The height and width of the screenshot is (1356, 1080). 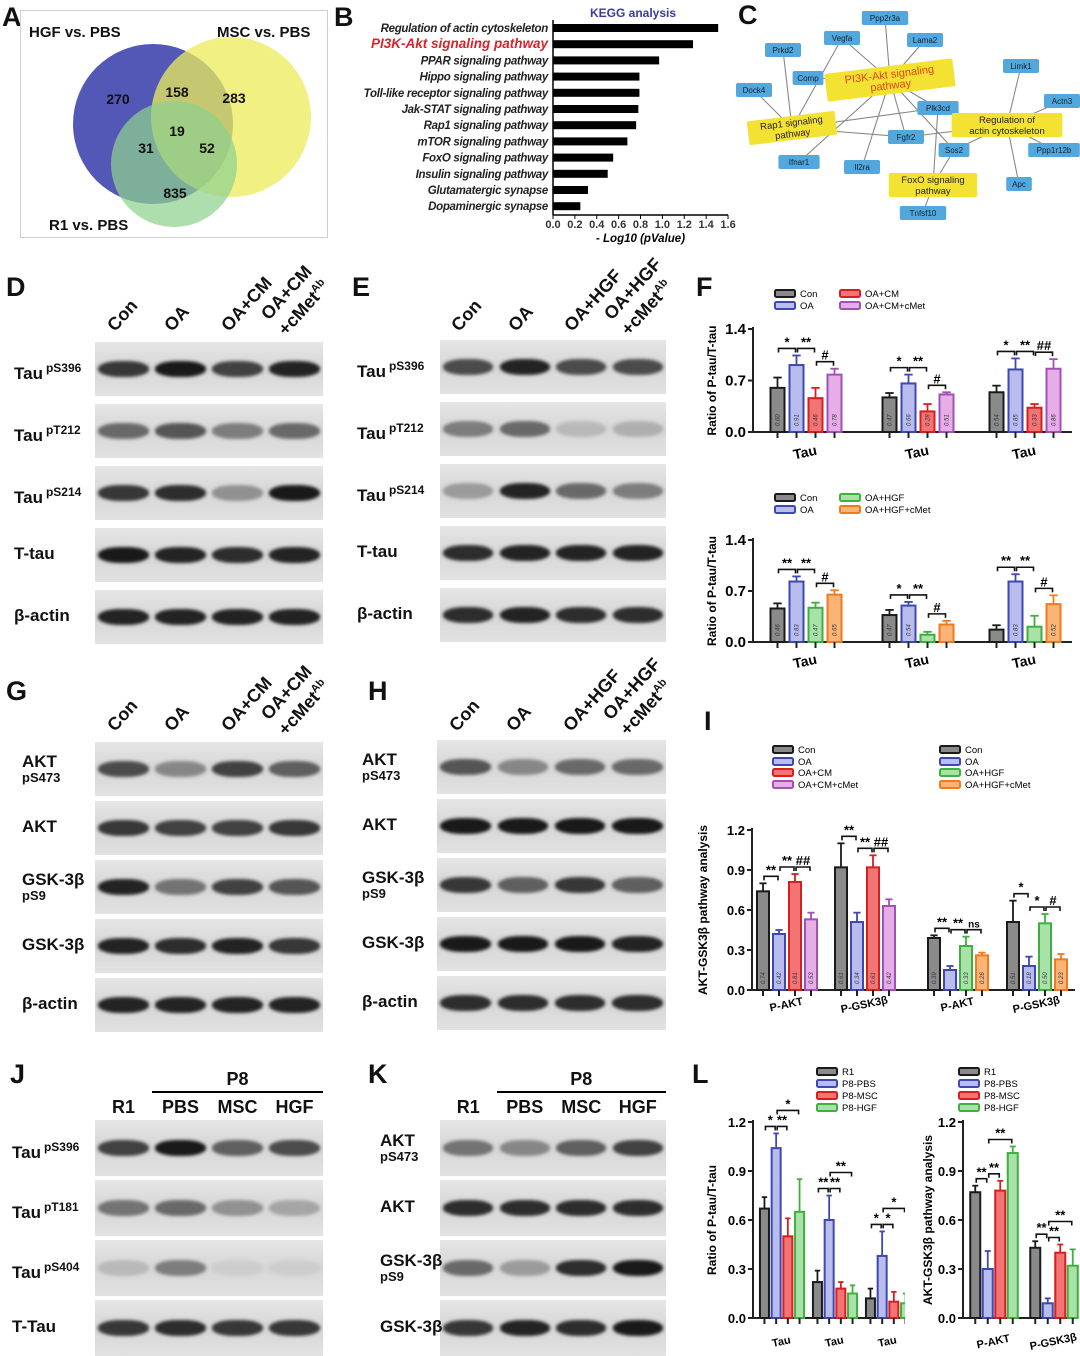 I want to click on bar-value-label: 0.46, so click(x=817, y=420).